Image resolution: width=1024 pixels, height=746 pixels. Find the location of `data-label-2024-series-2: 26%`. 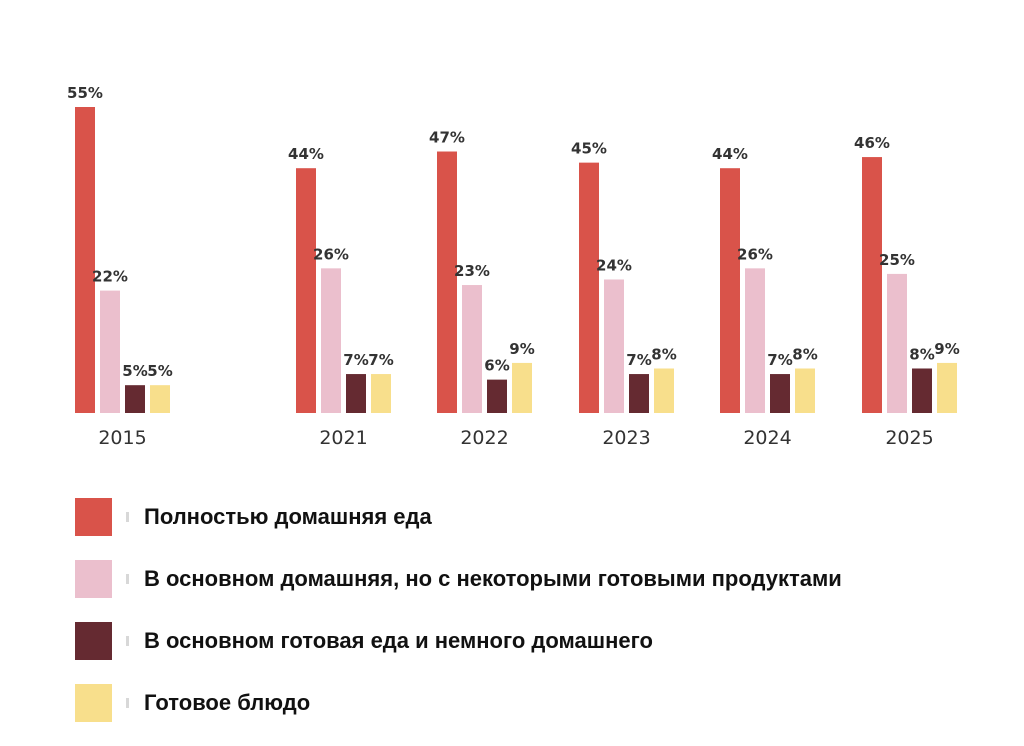

data-label-2024-series-2: 26% is located at coordinates (755, 254).